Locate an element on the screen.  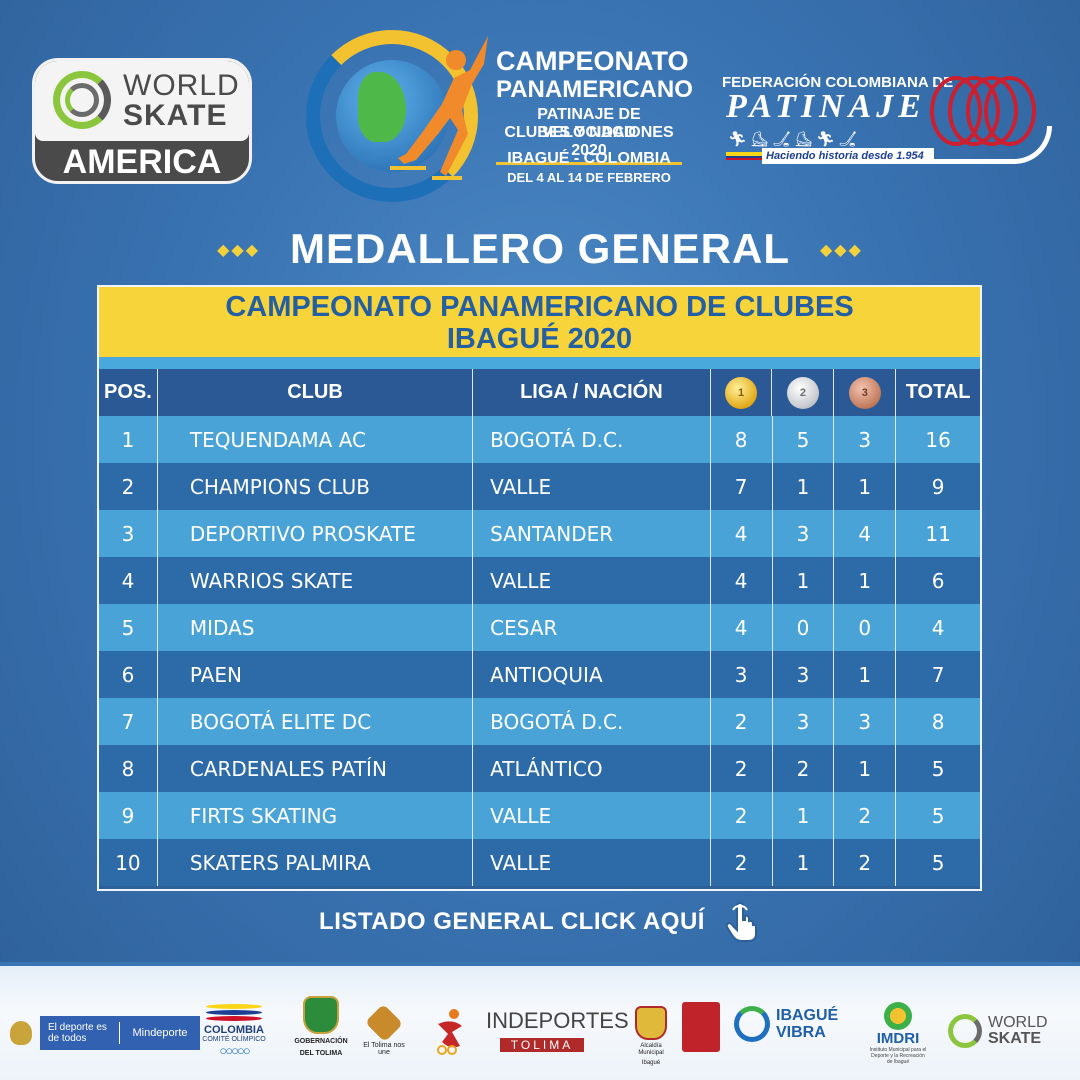
ibague-vibra-circle-icon is located at coordinates (752, 1024).